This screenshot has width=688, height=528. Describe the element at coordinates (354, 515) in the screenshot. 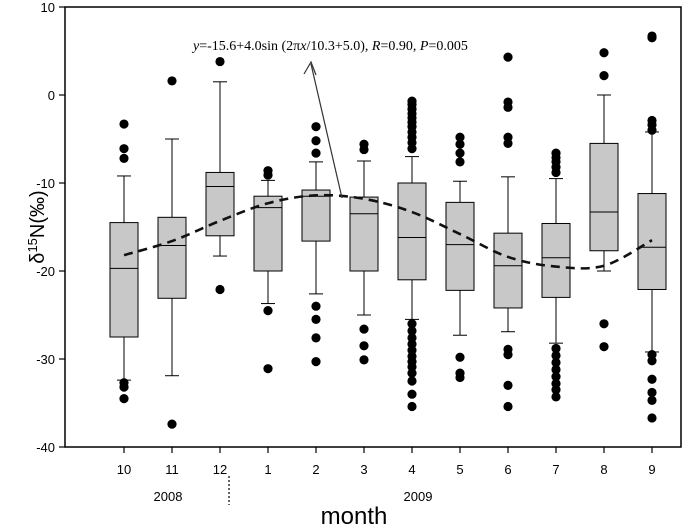

I see `x-axis-label: month` at that location.